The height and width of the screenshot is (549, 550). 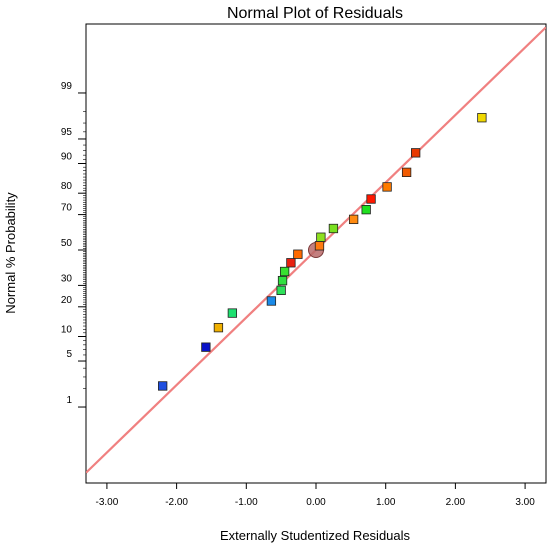 I want to click on y-tick-label: 20, so click(x=67, y=300).